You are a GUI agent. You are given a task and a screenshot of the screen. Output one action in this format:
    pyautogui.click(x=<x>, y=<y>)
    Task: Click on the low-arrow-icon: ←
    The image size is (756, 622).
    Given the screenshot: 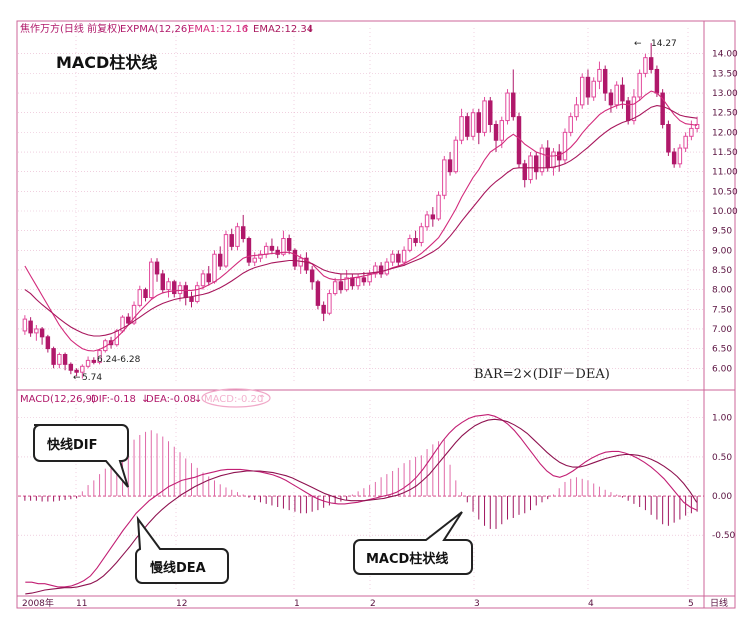 What is the action you would take?
    pyautogui.click(x=77, y=378)
    